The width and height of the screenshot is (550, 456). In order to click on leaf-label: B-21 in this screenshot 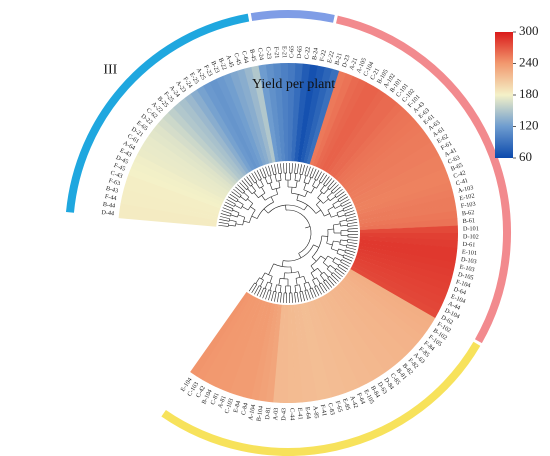, I will do `click(339, 59)`.